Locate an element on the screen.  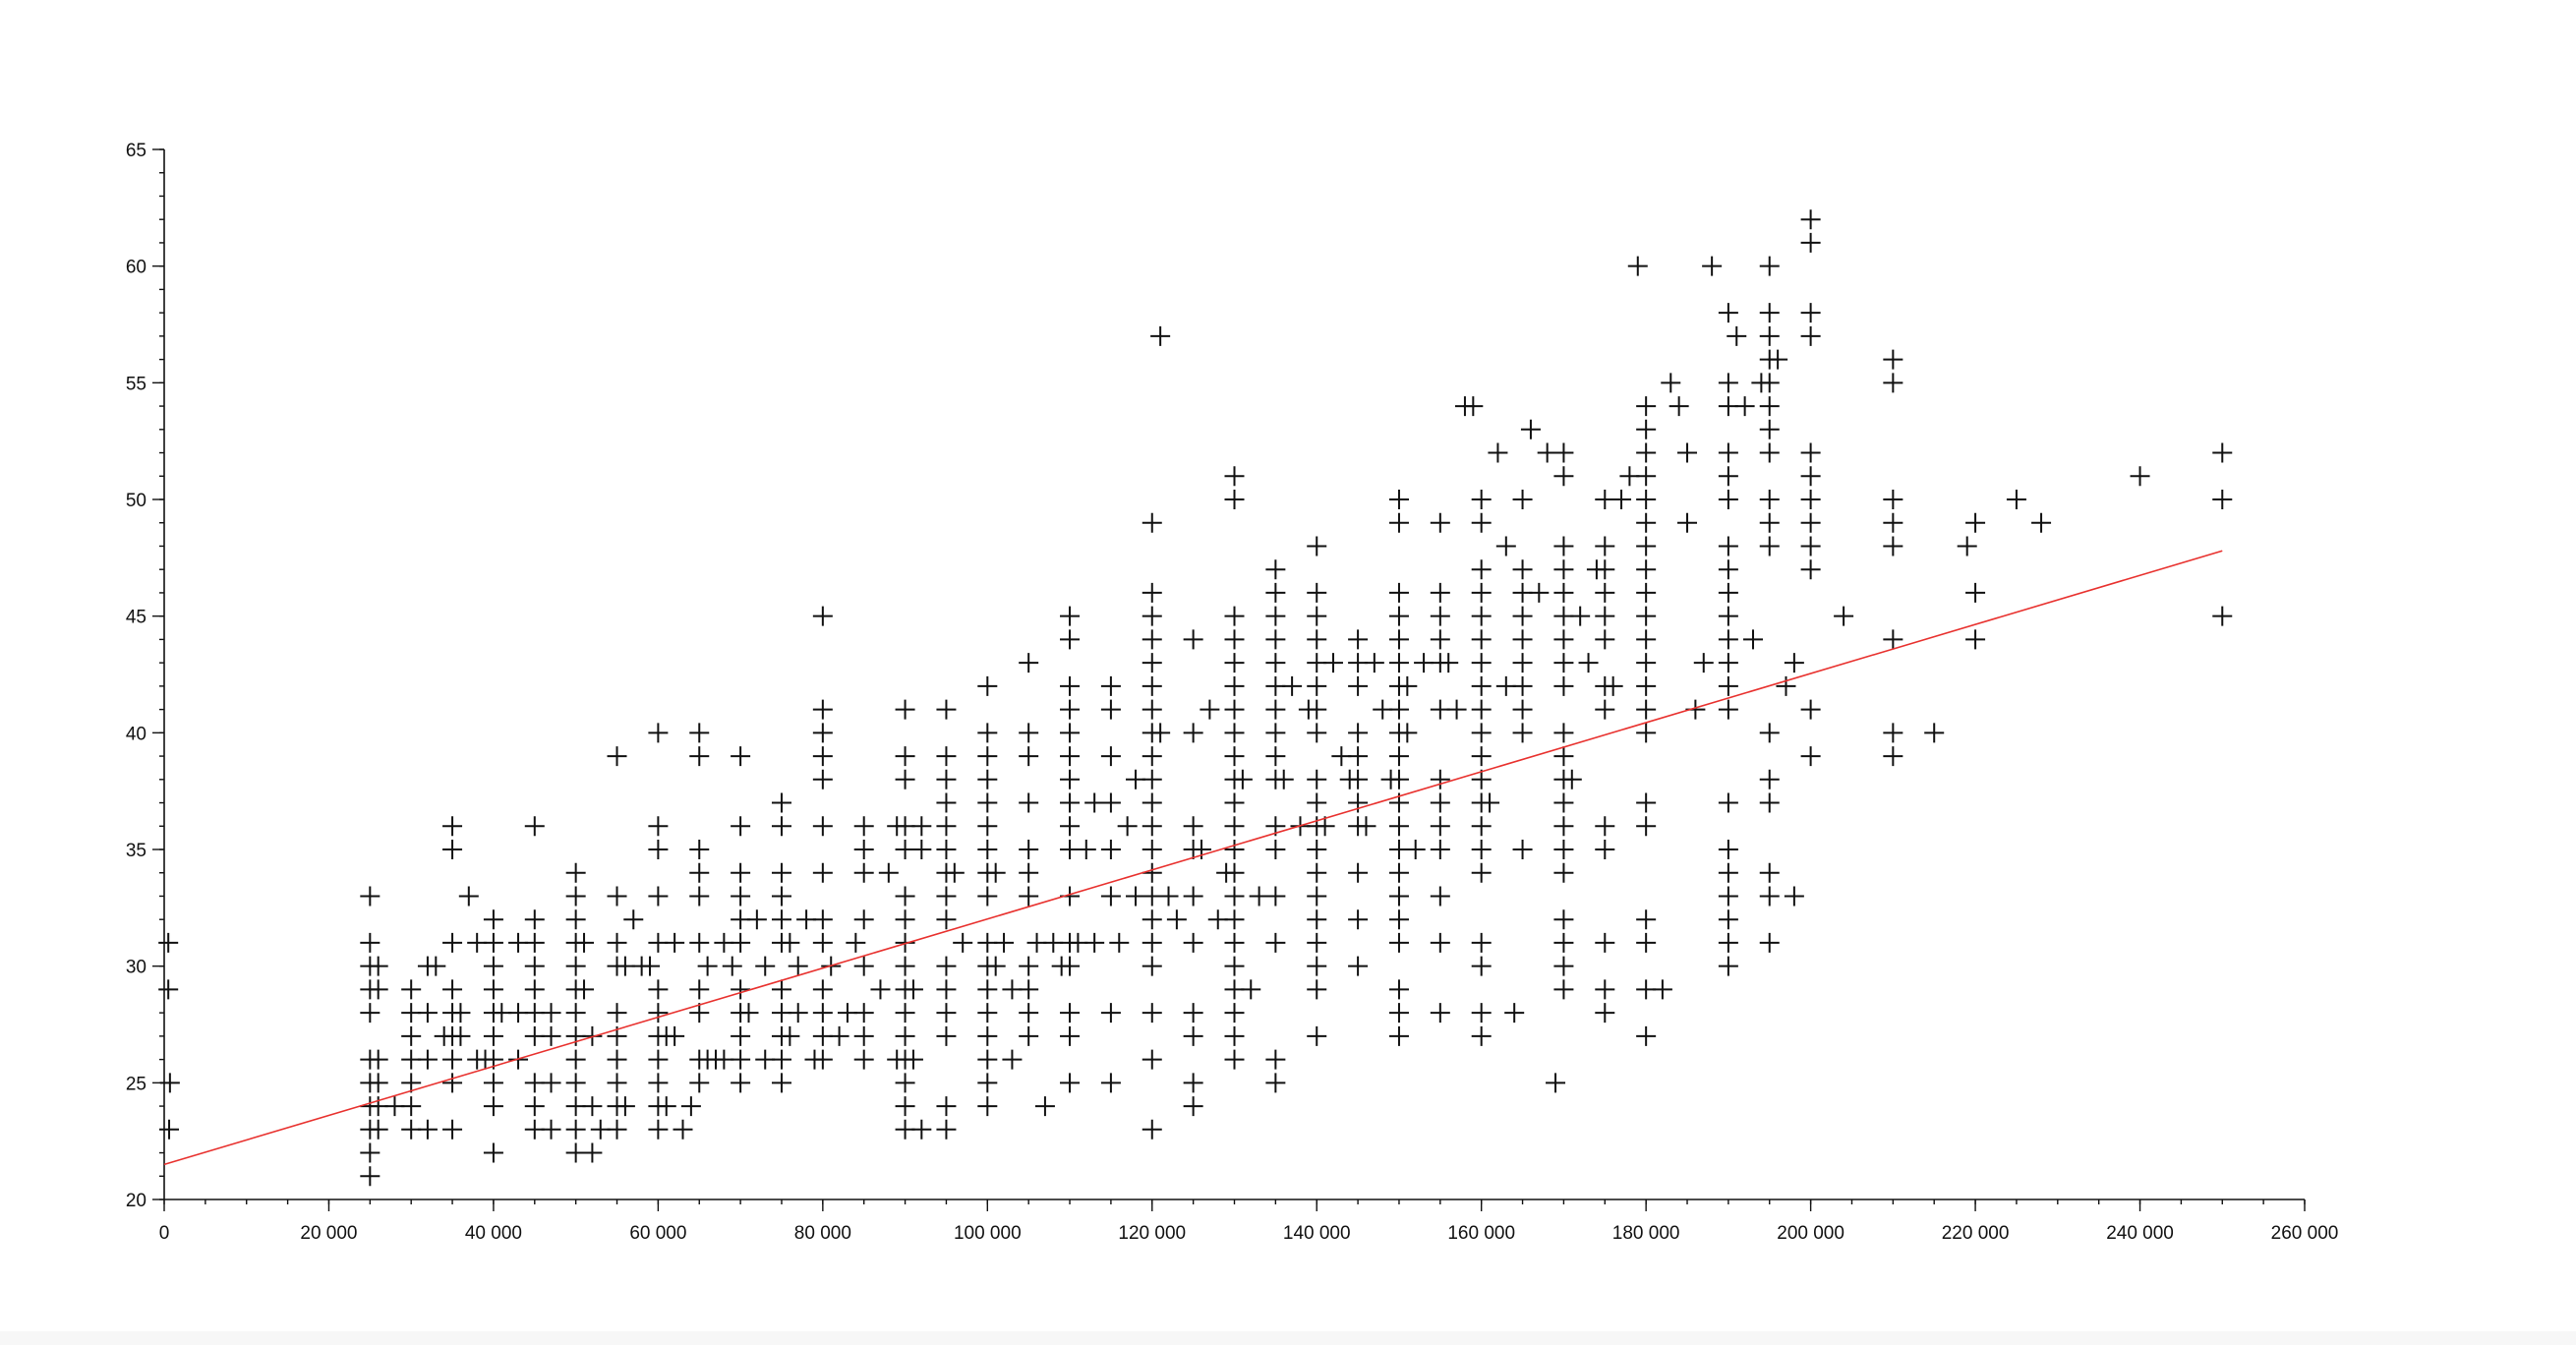
x-tick-label: 40 000 is located at coordinates (493, 1233).